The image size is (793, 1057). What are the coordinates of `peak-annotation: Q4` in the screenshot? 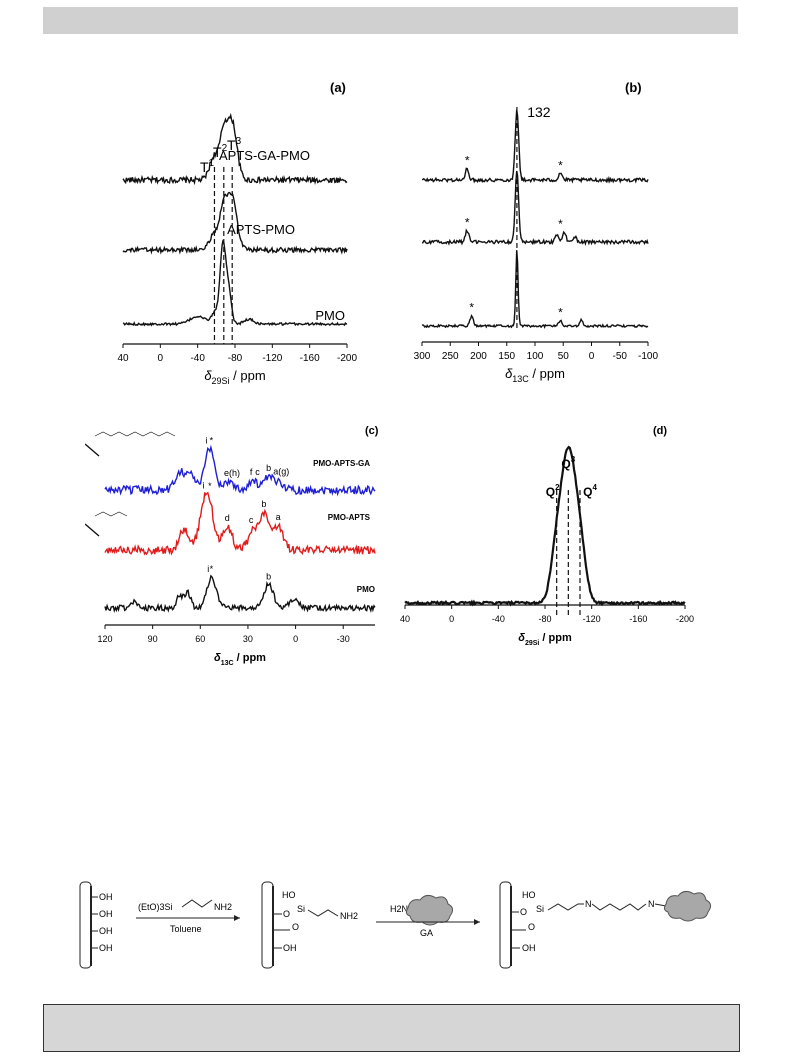 It's located at (590, 491).